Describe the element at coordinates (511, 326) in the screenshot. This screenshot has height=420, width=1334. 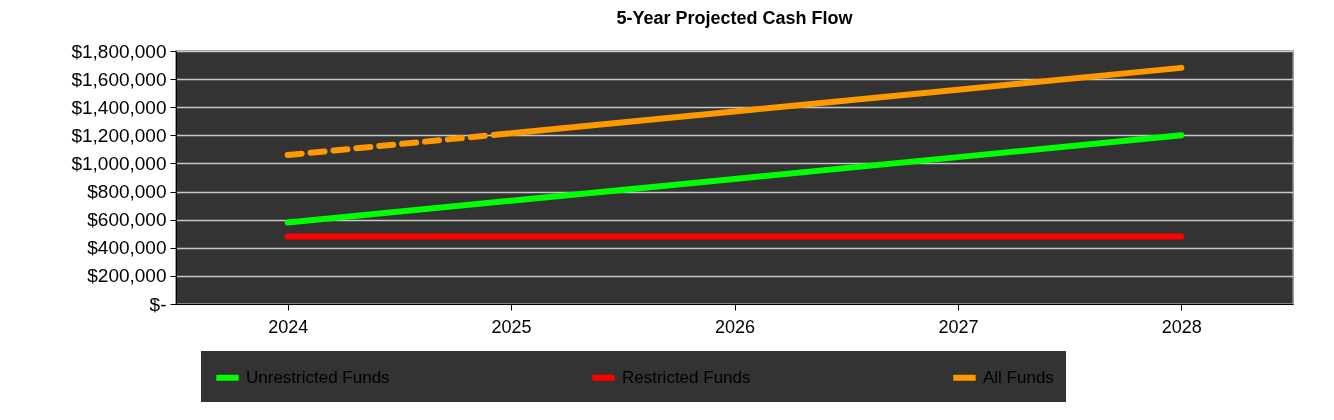
I see `x-tick-label: 2025` at that location.